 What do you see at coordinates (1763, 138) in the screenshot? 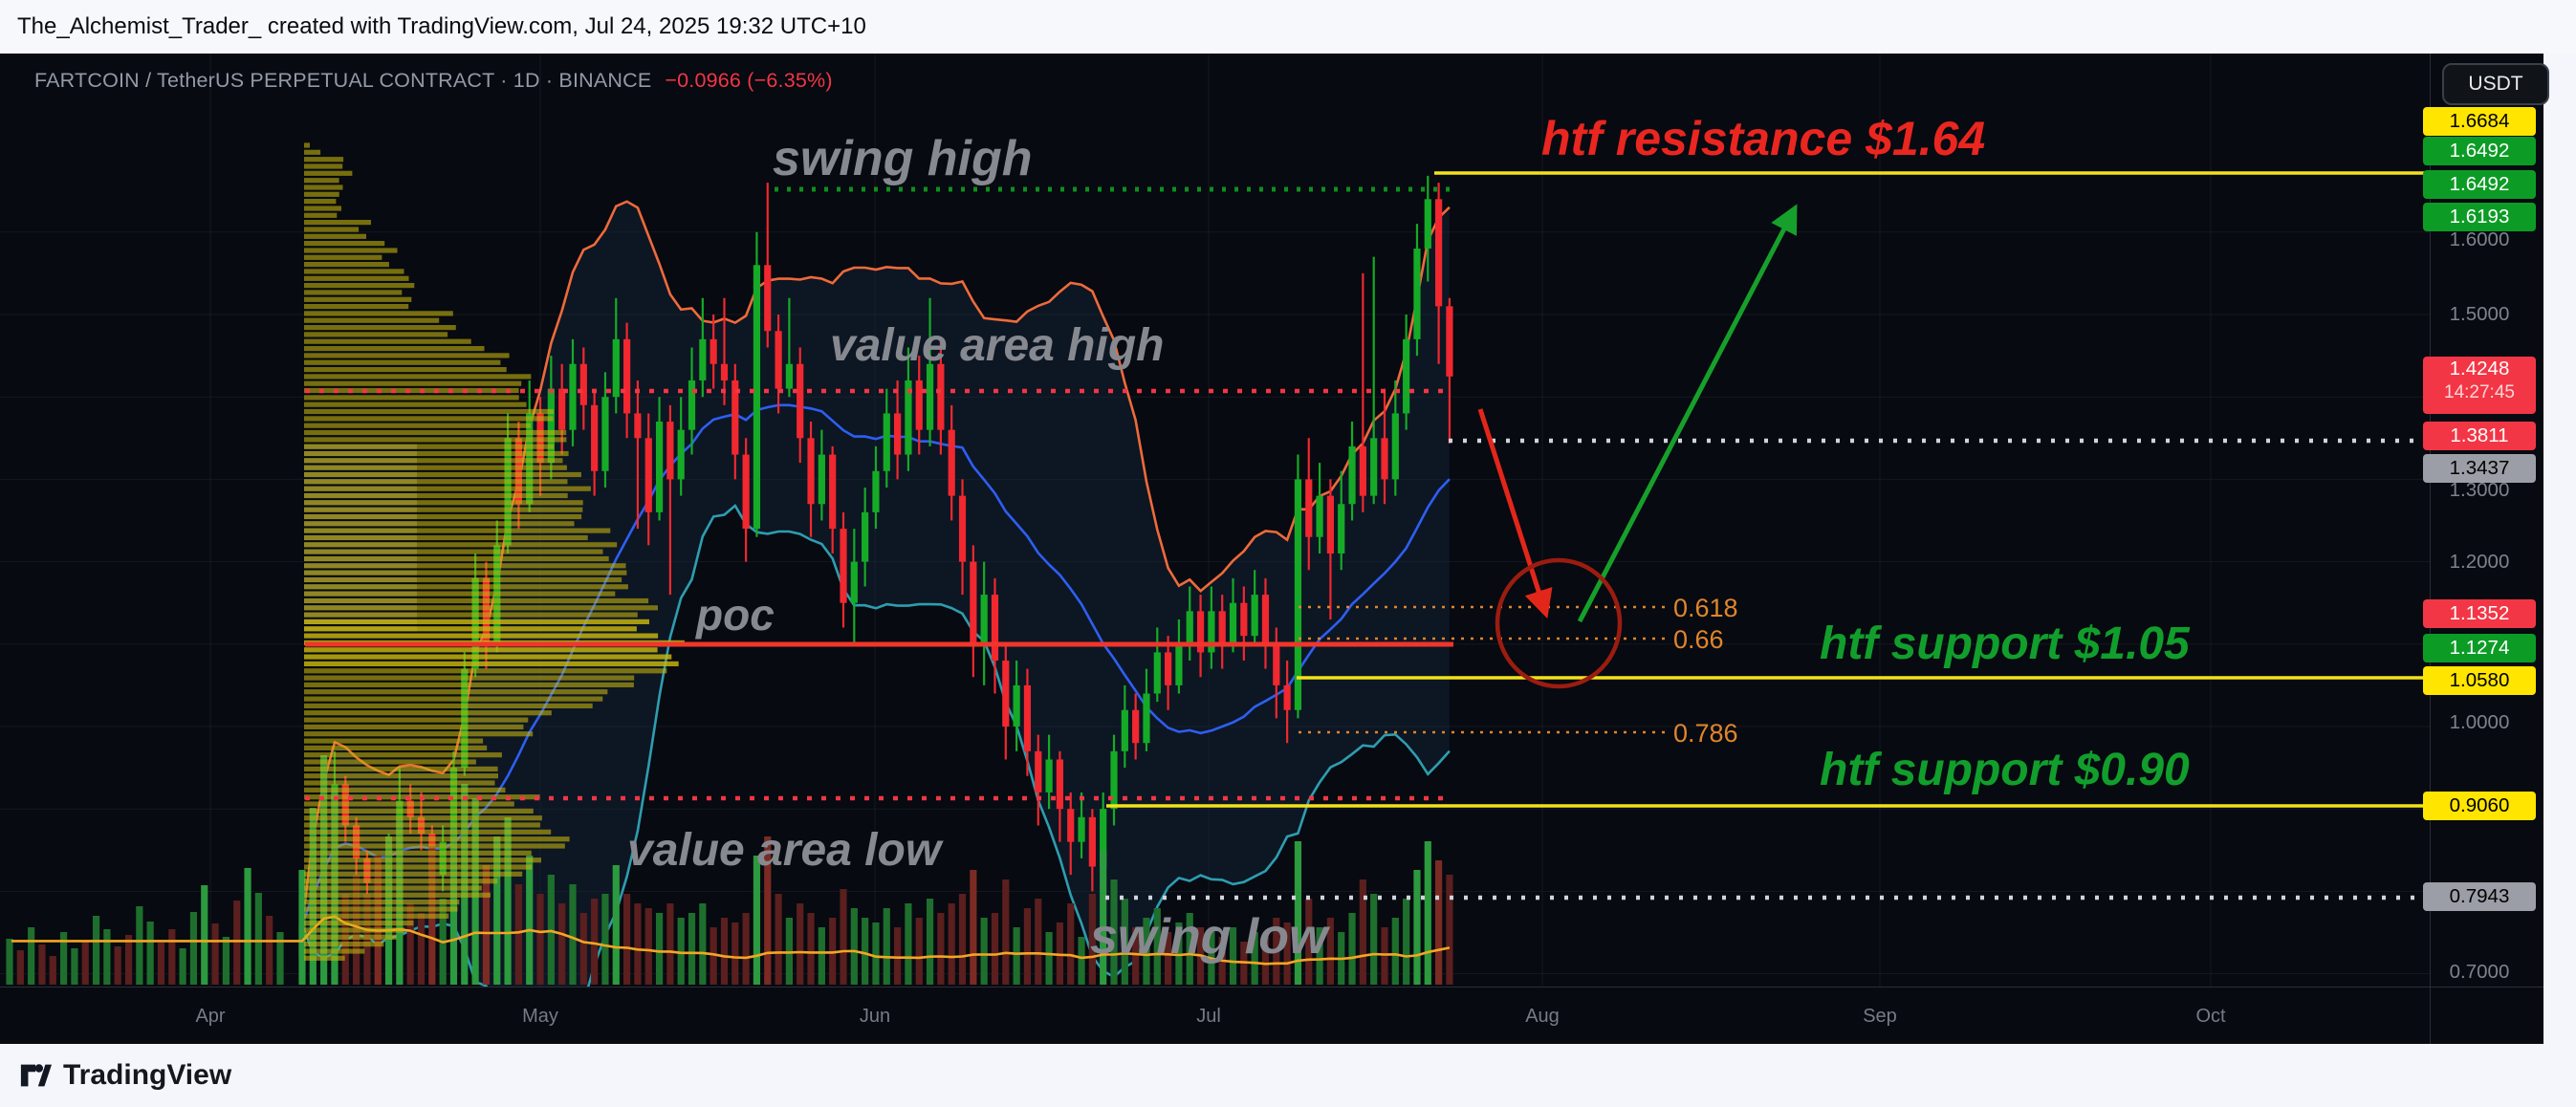
I see `htf-resistance-label: htf resistance $1.64` at bounding box center [1763, 138].